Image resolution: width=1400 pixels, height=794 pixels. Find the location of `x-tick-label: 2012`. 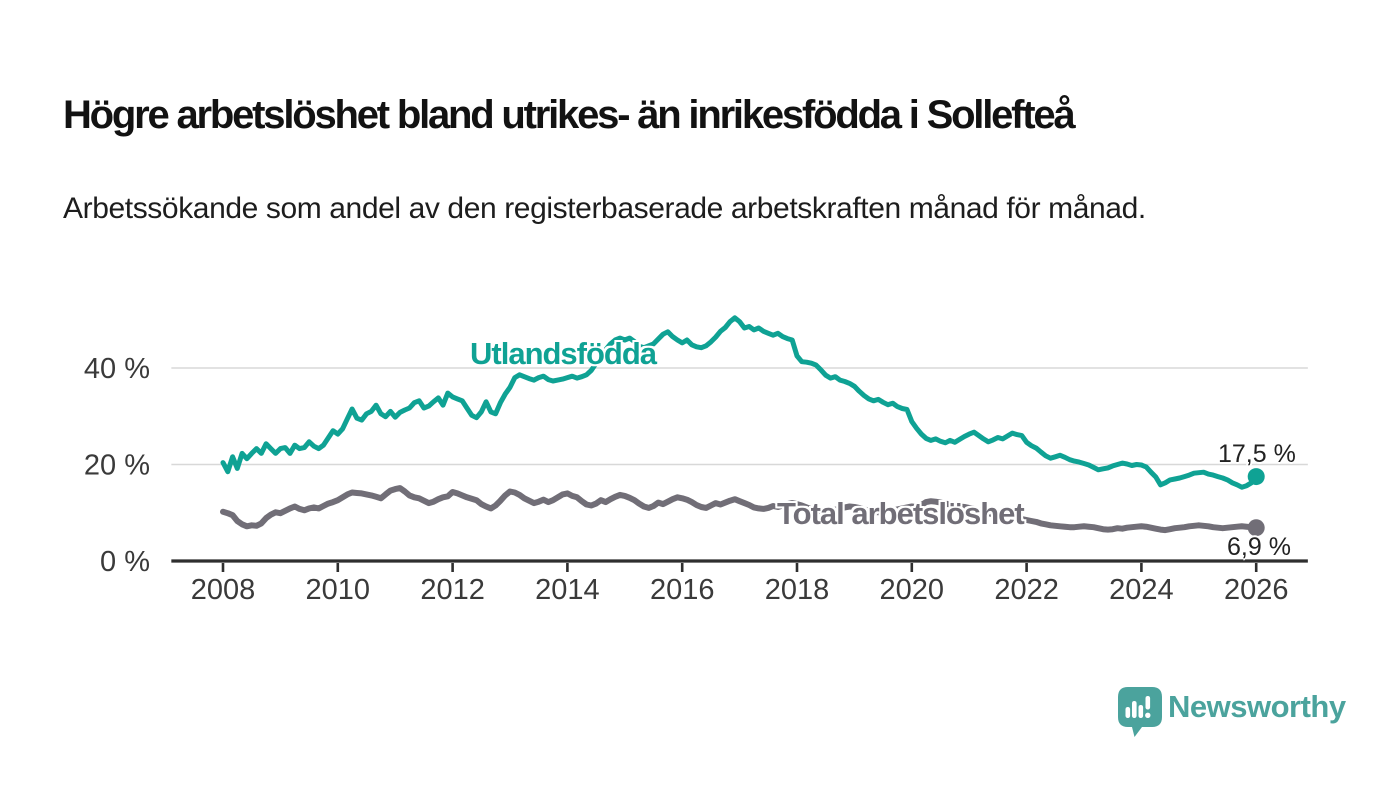

x-tick-label: 2012 is located at coordinates (452, 590).